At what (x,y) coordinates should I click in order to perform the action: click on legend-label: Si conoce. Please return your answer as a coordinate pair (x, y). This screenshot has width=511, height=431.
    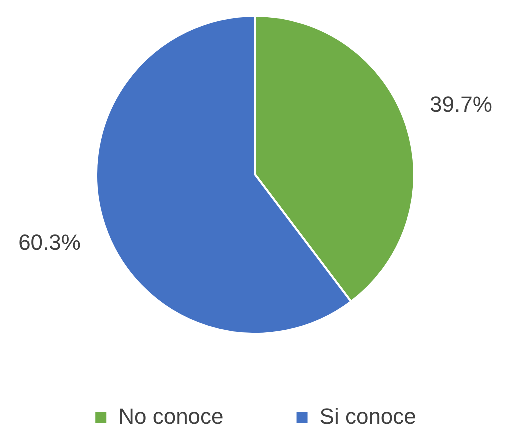
    Looking at the image, I should click on (368, 417).